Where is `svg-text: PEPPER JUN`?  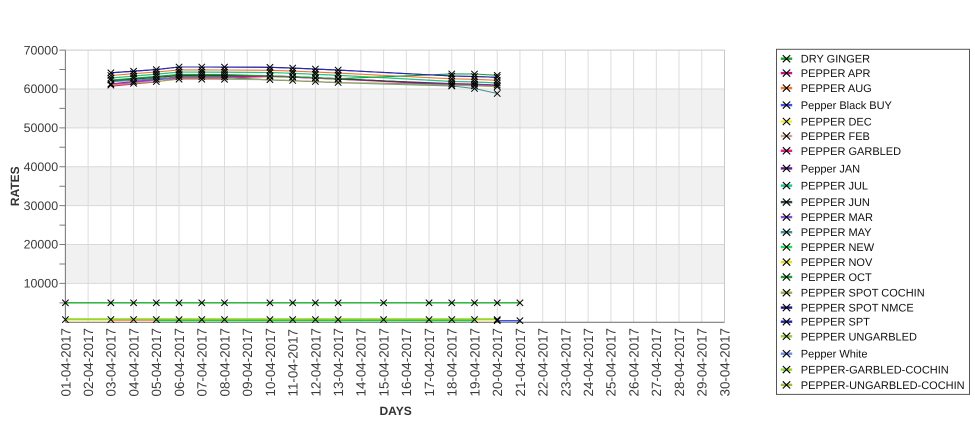
svg-text: PEPPER JUN is located at coordinates (835, 203).